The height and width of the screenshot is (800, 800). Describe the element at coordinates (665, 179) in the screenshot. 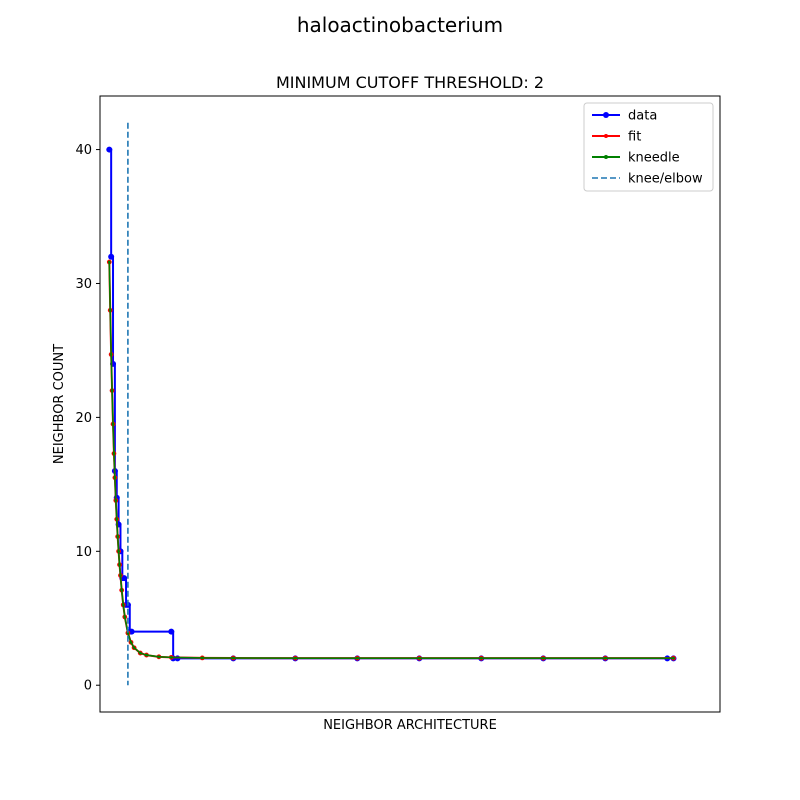

I see `legend-label: knee/elbow` at that location.